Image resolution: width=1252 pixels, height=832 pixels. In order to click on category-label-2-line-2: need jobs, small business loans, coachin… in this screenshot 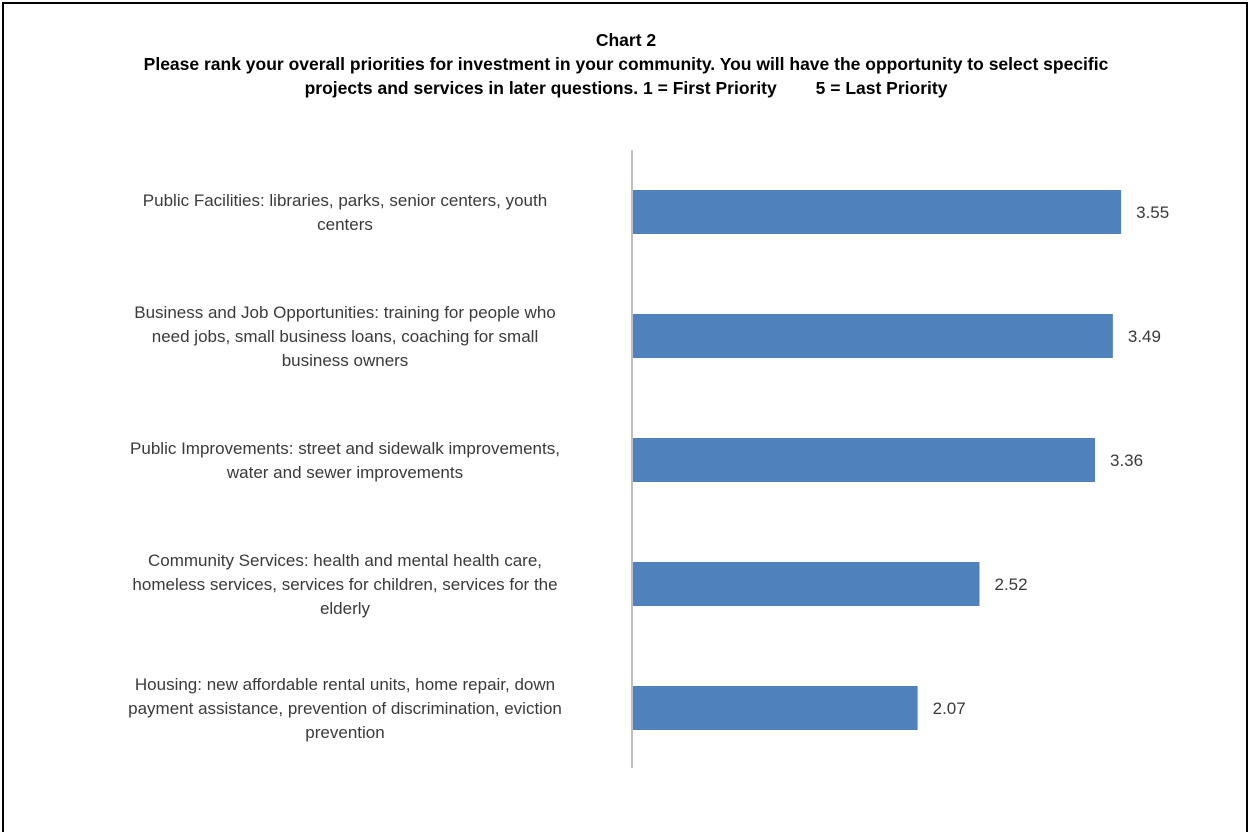, I will do `click(345, 336)`.